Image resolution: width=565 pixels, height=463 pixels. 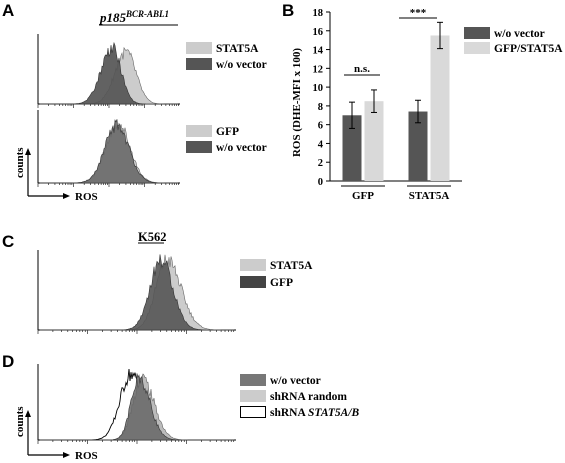 I want to click on panel-a-legend-swatch-gfp, so click(x=199, y=131).